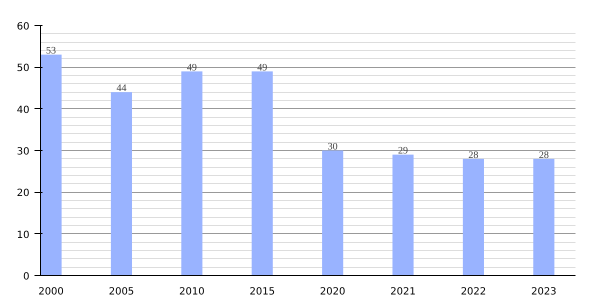  What do you see at coordinates (403, 292) in the screenshot?
I see `x-tick-label: 2021` at bounding box center [403, 292].